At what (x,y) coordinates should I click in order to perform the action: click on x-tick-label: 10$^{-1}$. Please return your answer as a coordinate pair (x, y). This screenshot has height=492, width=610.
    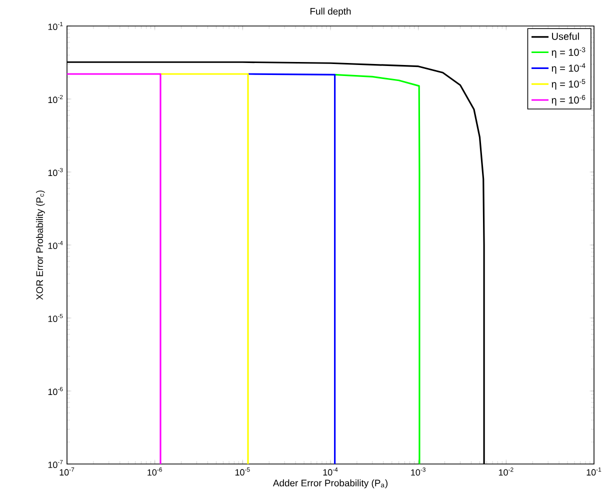
    Looking at the image, I should click on (594, 472).